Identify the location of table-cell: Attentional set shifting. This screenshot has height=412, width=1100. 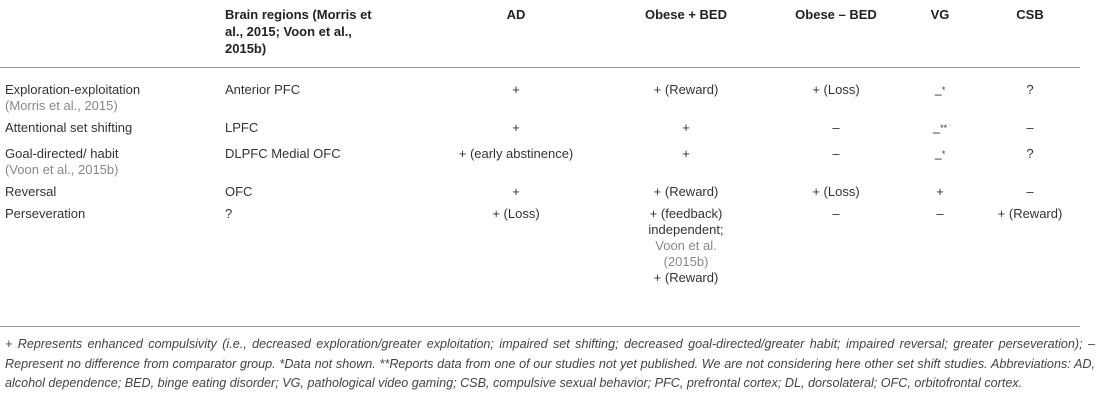
(111, 129).